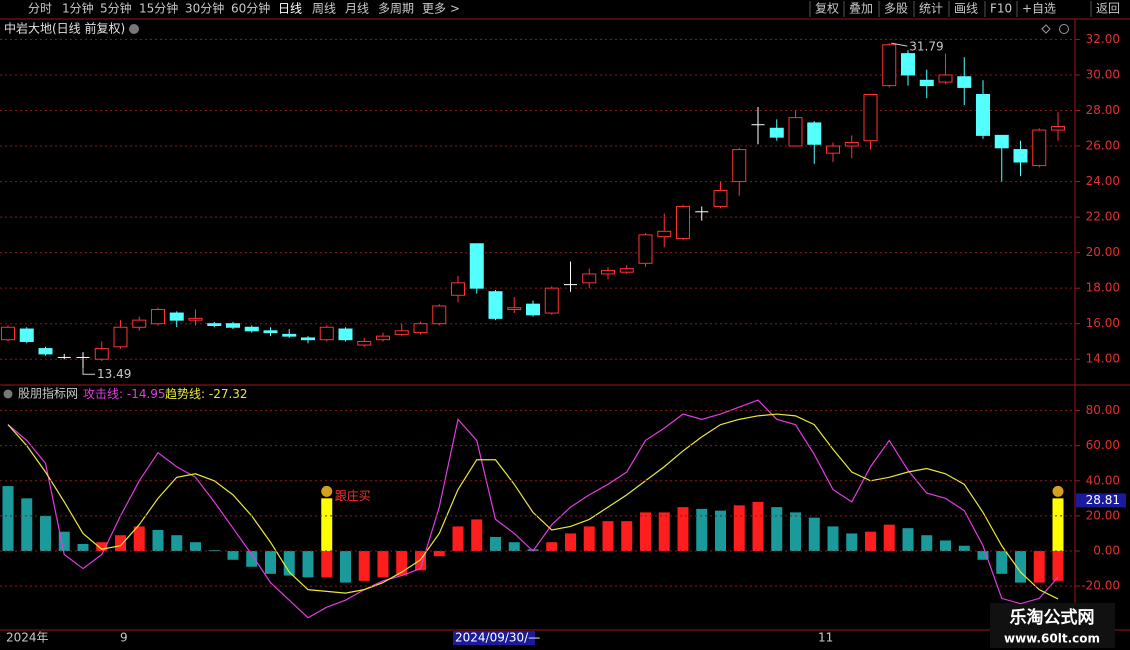 This screenshot has height=650, width=1130. I want to click on menu-item: 1分钟, so click(78, 8).